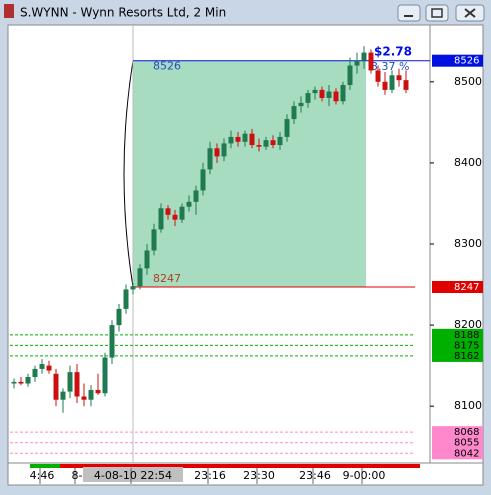  What do you see at coordinates (466, 453) in the screenshot?
I see `price-marker-label: 8042` at bounding box center [466, 453].